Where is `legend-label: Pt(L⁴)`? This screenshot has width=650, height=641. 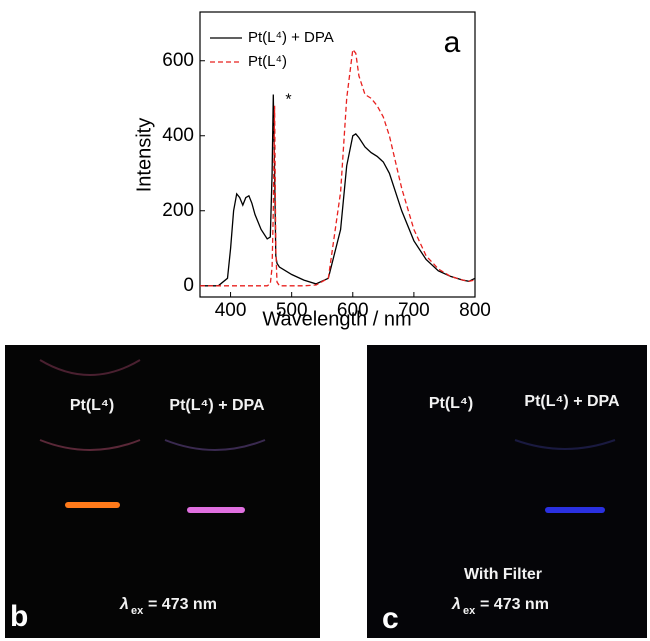
legend-label: Pt(L⁴) is located at coordinates (267, 61).